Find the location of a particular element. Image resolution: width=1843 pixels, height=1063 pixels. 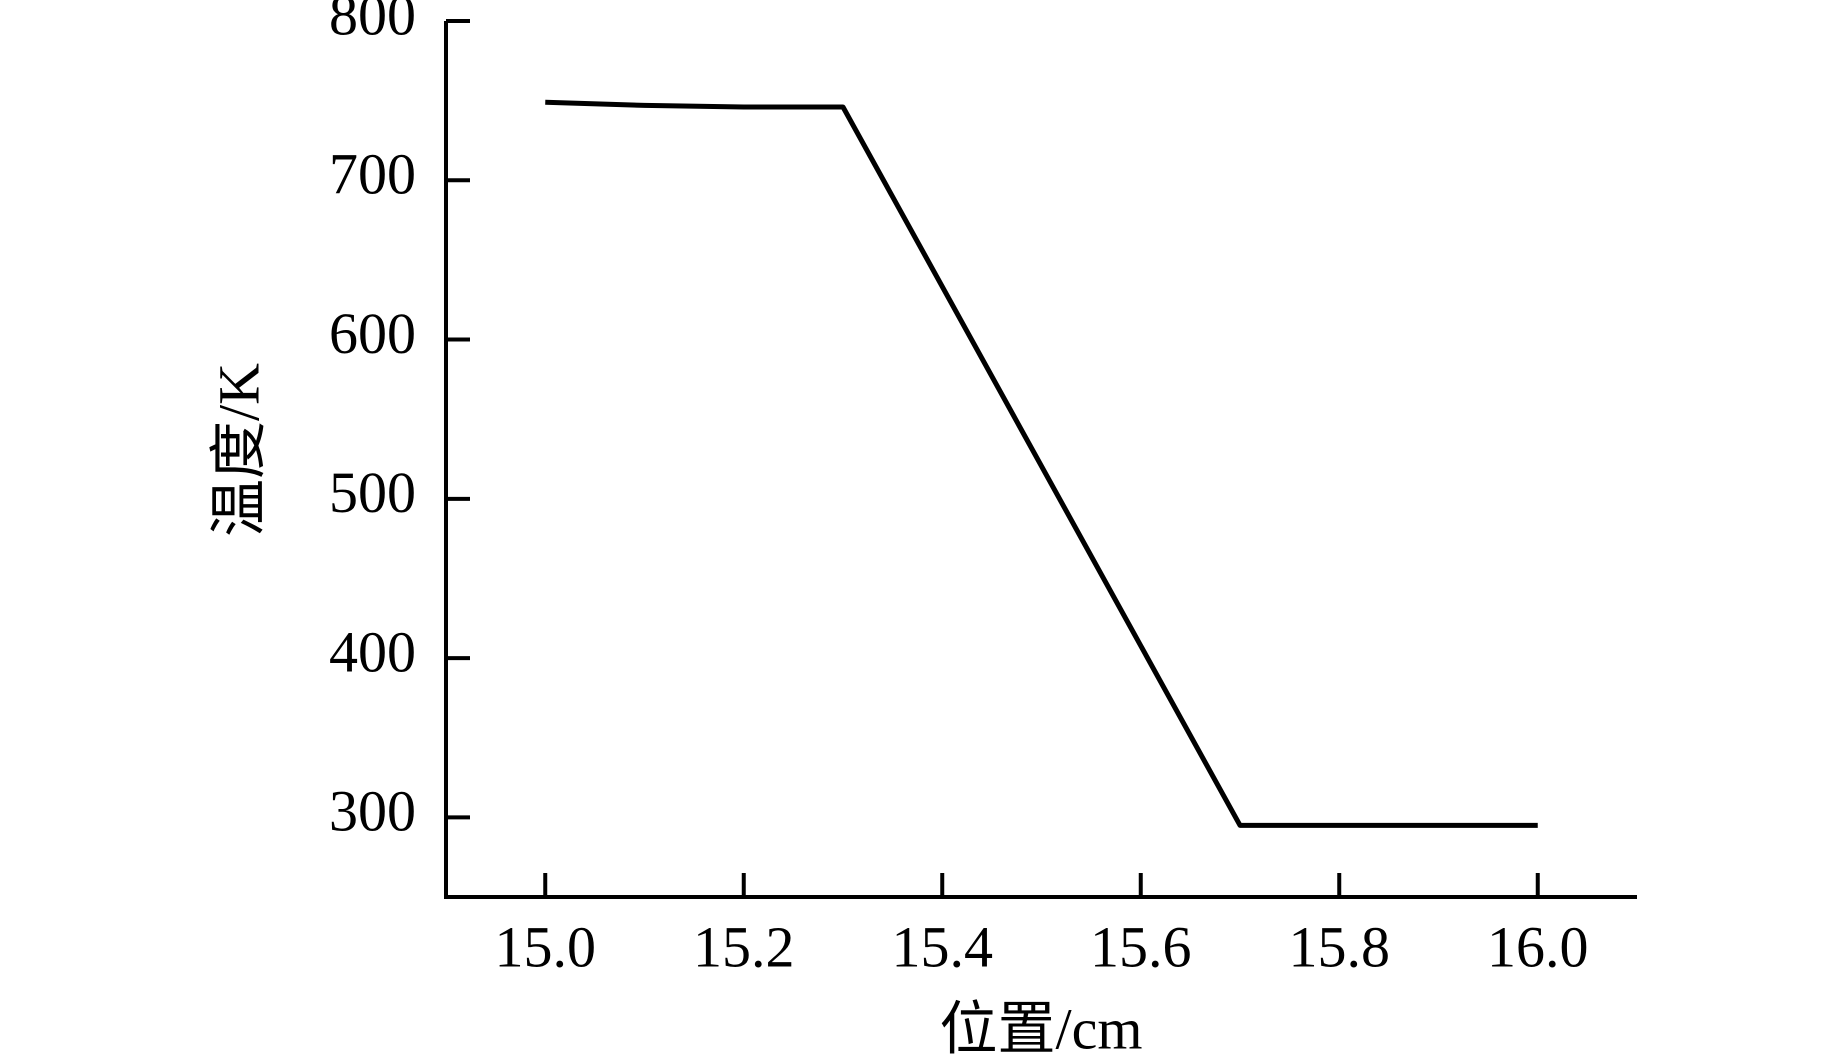

x-tick-label: 15.8 is located at coordinates (1340, 946).